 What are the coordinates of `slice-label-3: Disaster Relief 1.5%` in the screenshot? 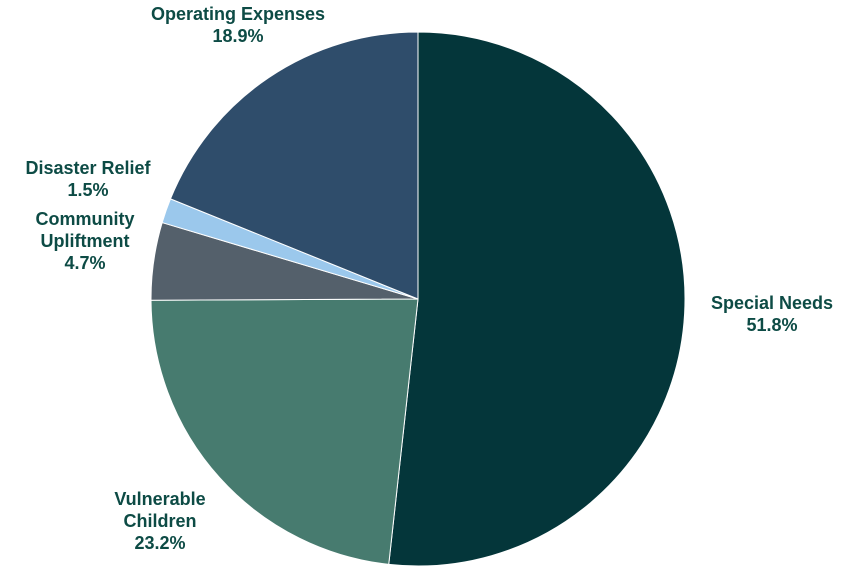 It's located at (88, 179).